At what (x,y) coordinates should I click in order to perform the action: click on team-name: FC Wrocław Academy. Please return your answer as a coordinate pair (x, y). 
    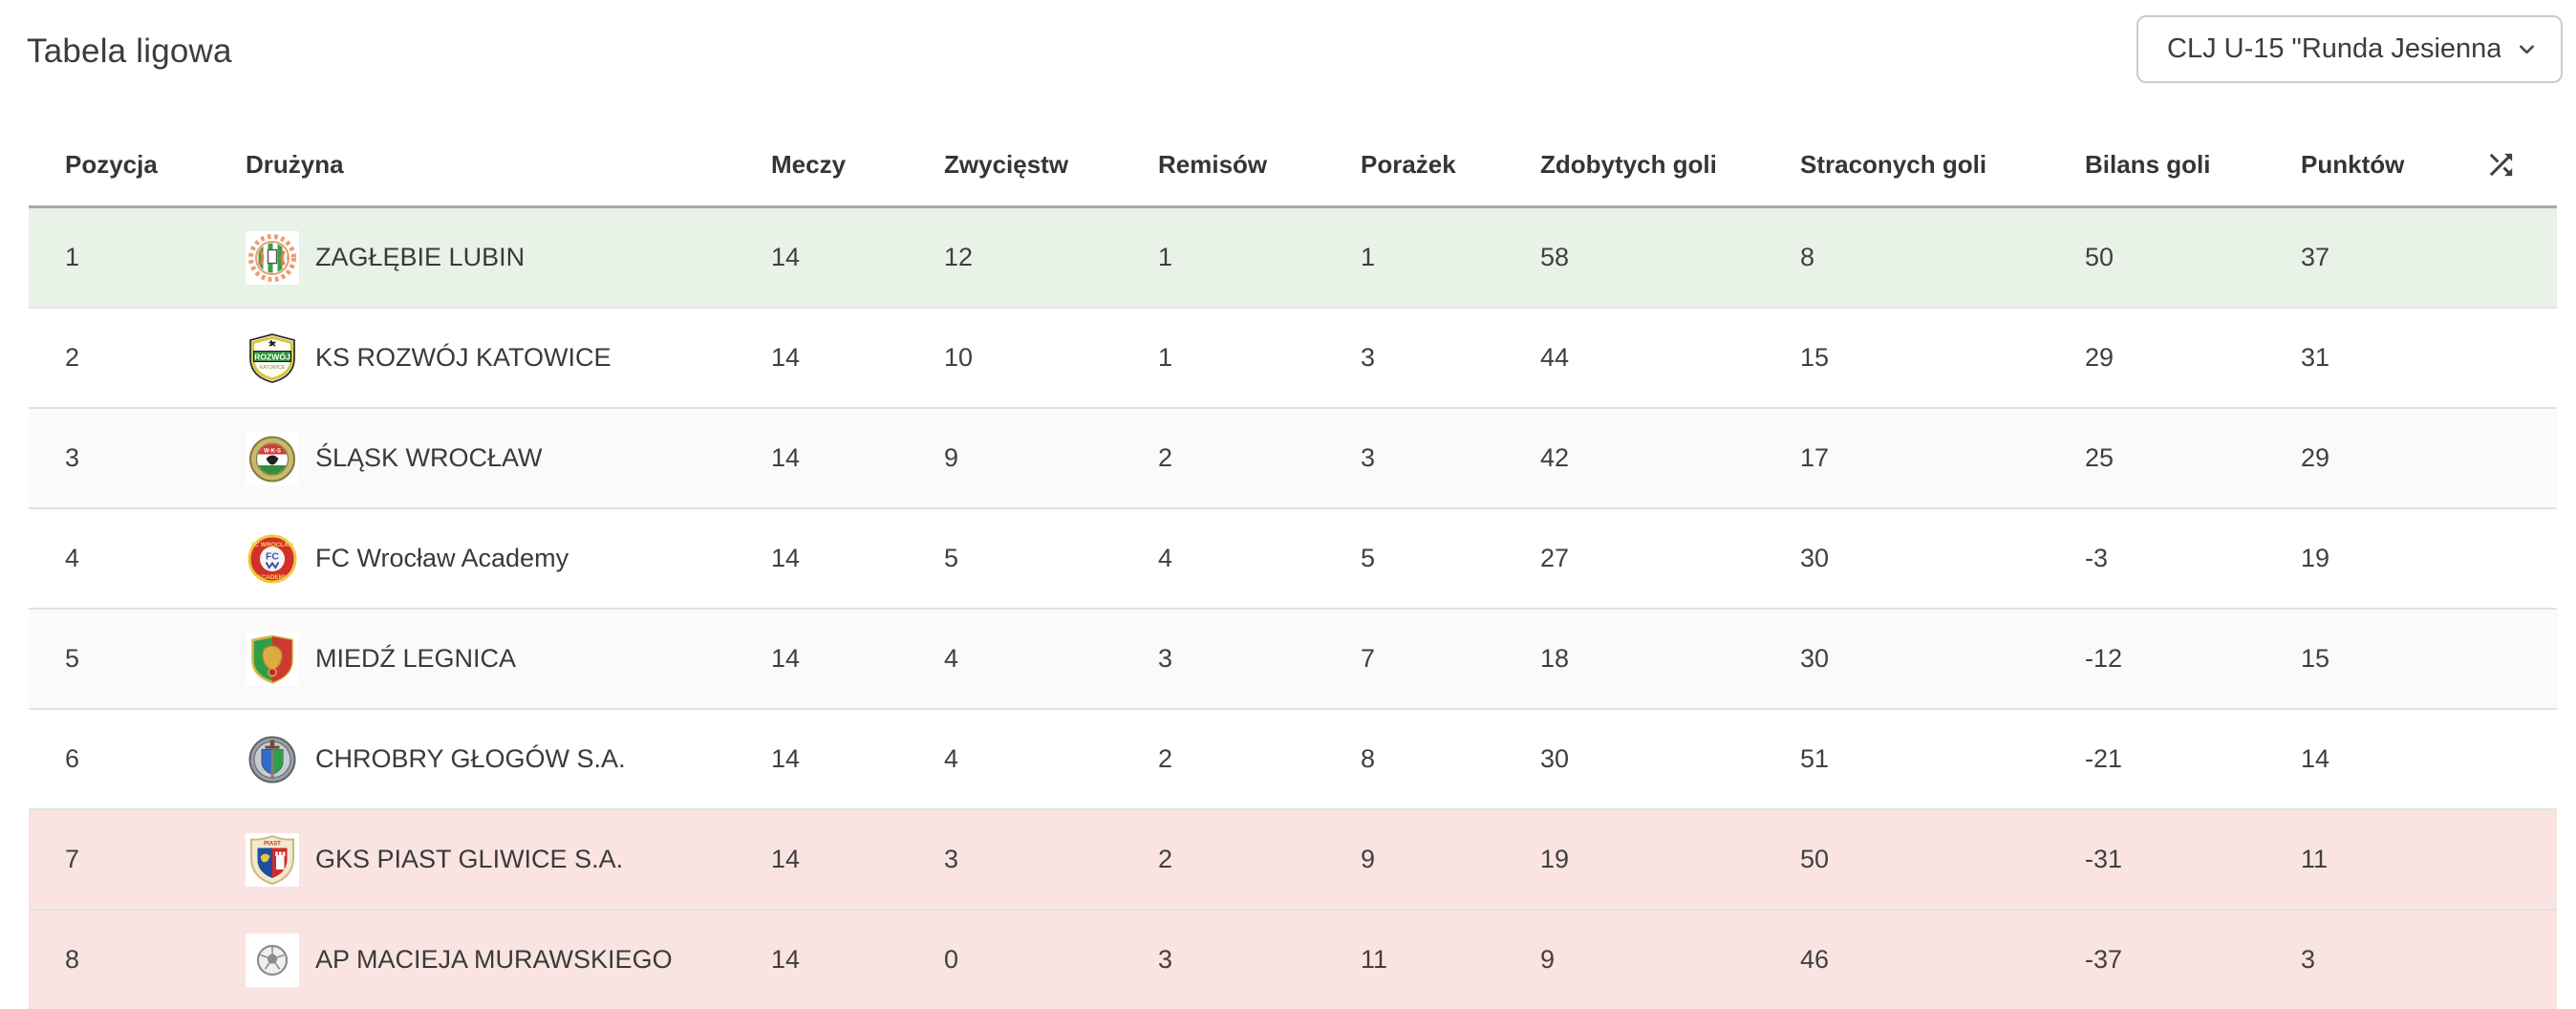
    Looking at the image, I should click on (442, 558).